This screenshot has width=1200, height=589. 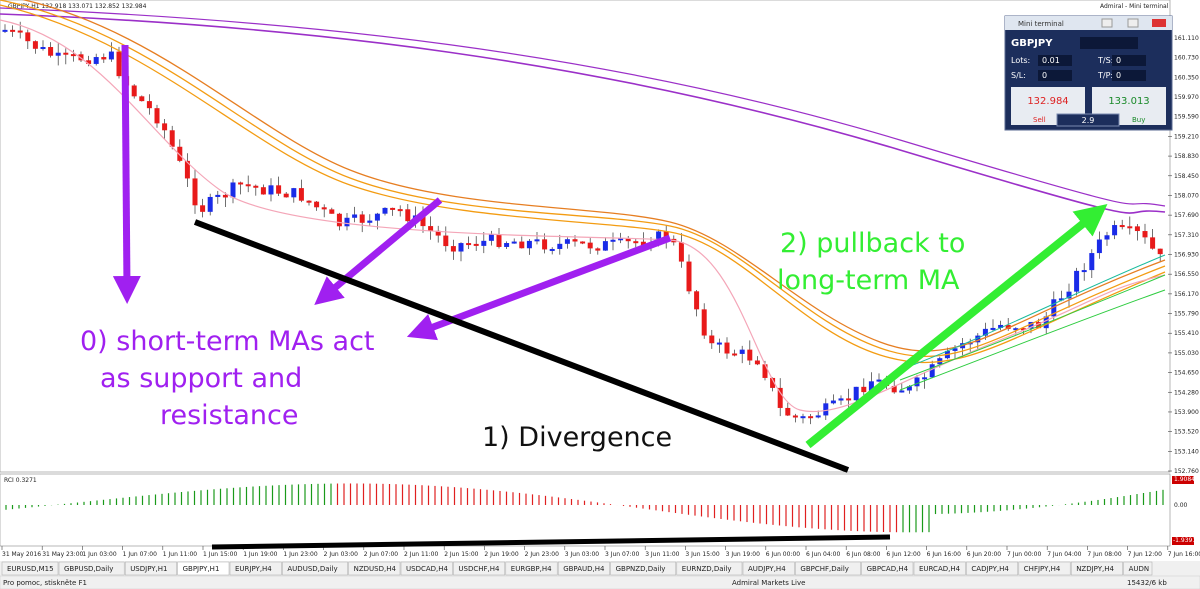 I want to click on time-label: 6 Jun 04:00, so click(x=823, y=554).